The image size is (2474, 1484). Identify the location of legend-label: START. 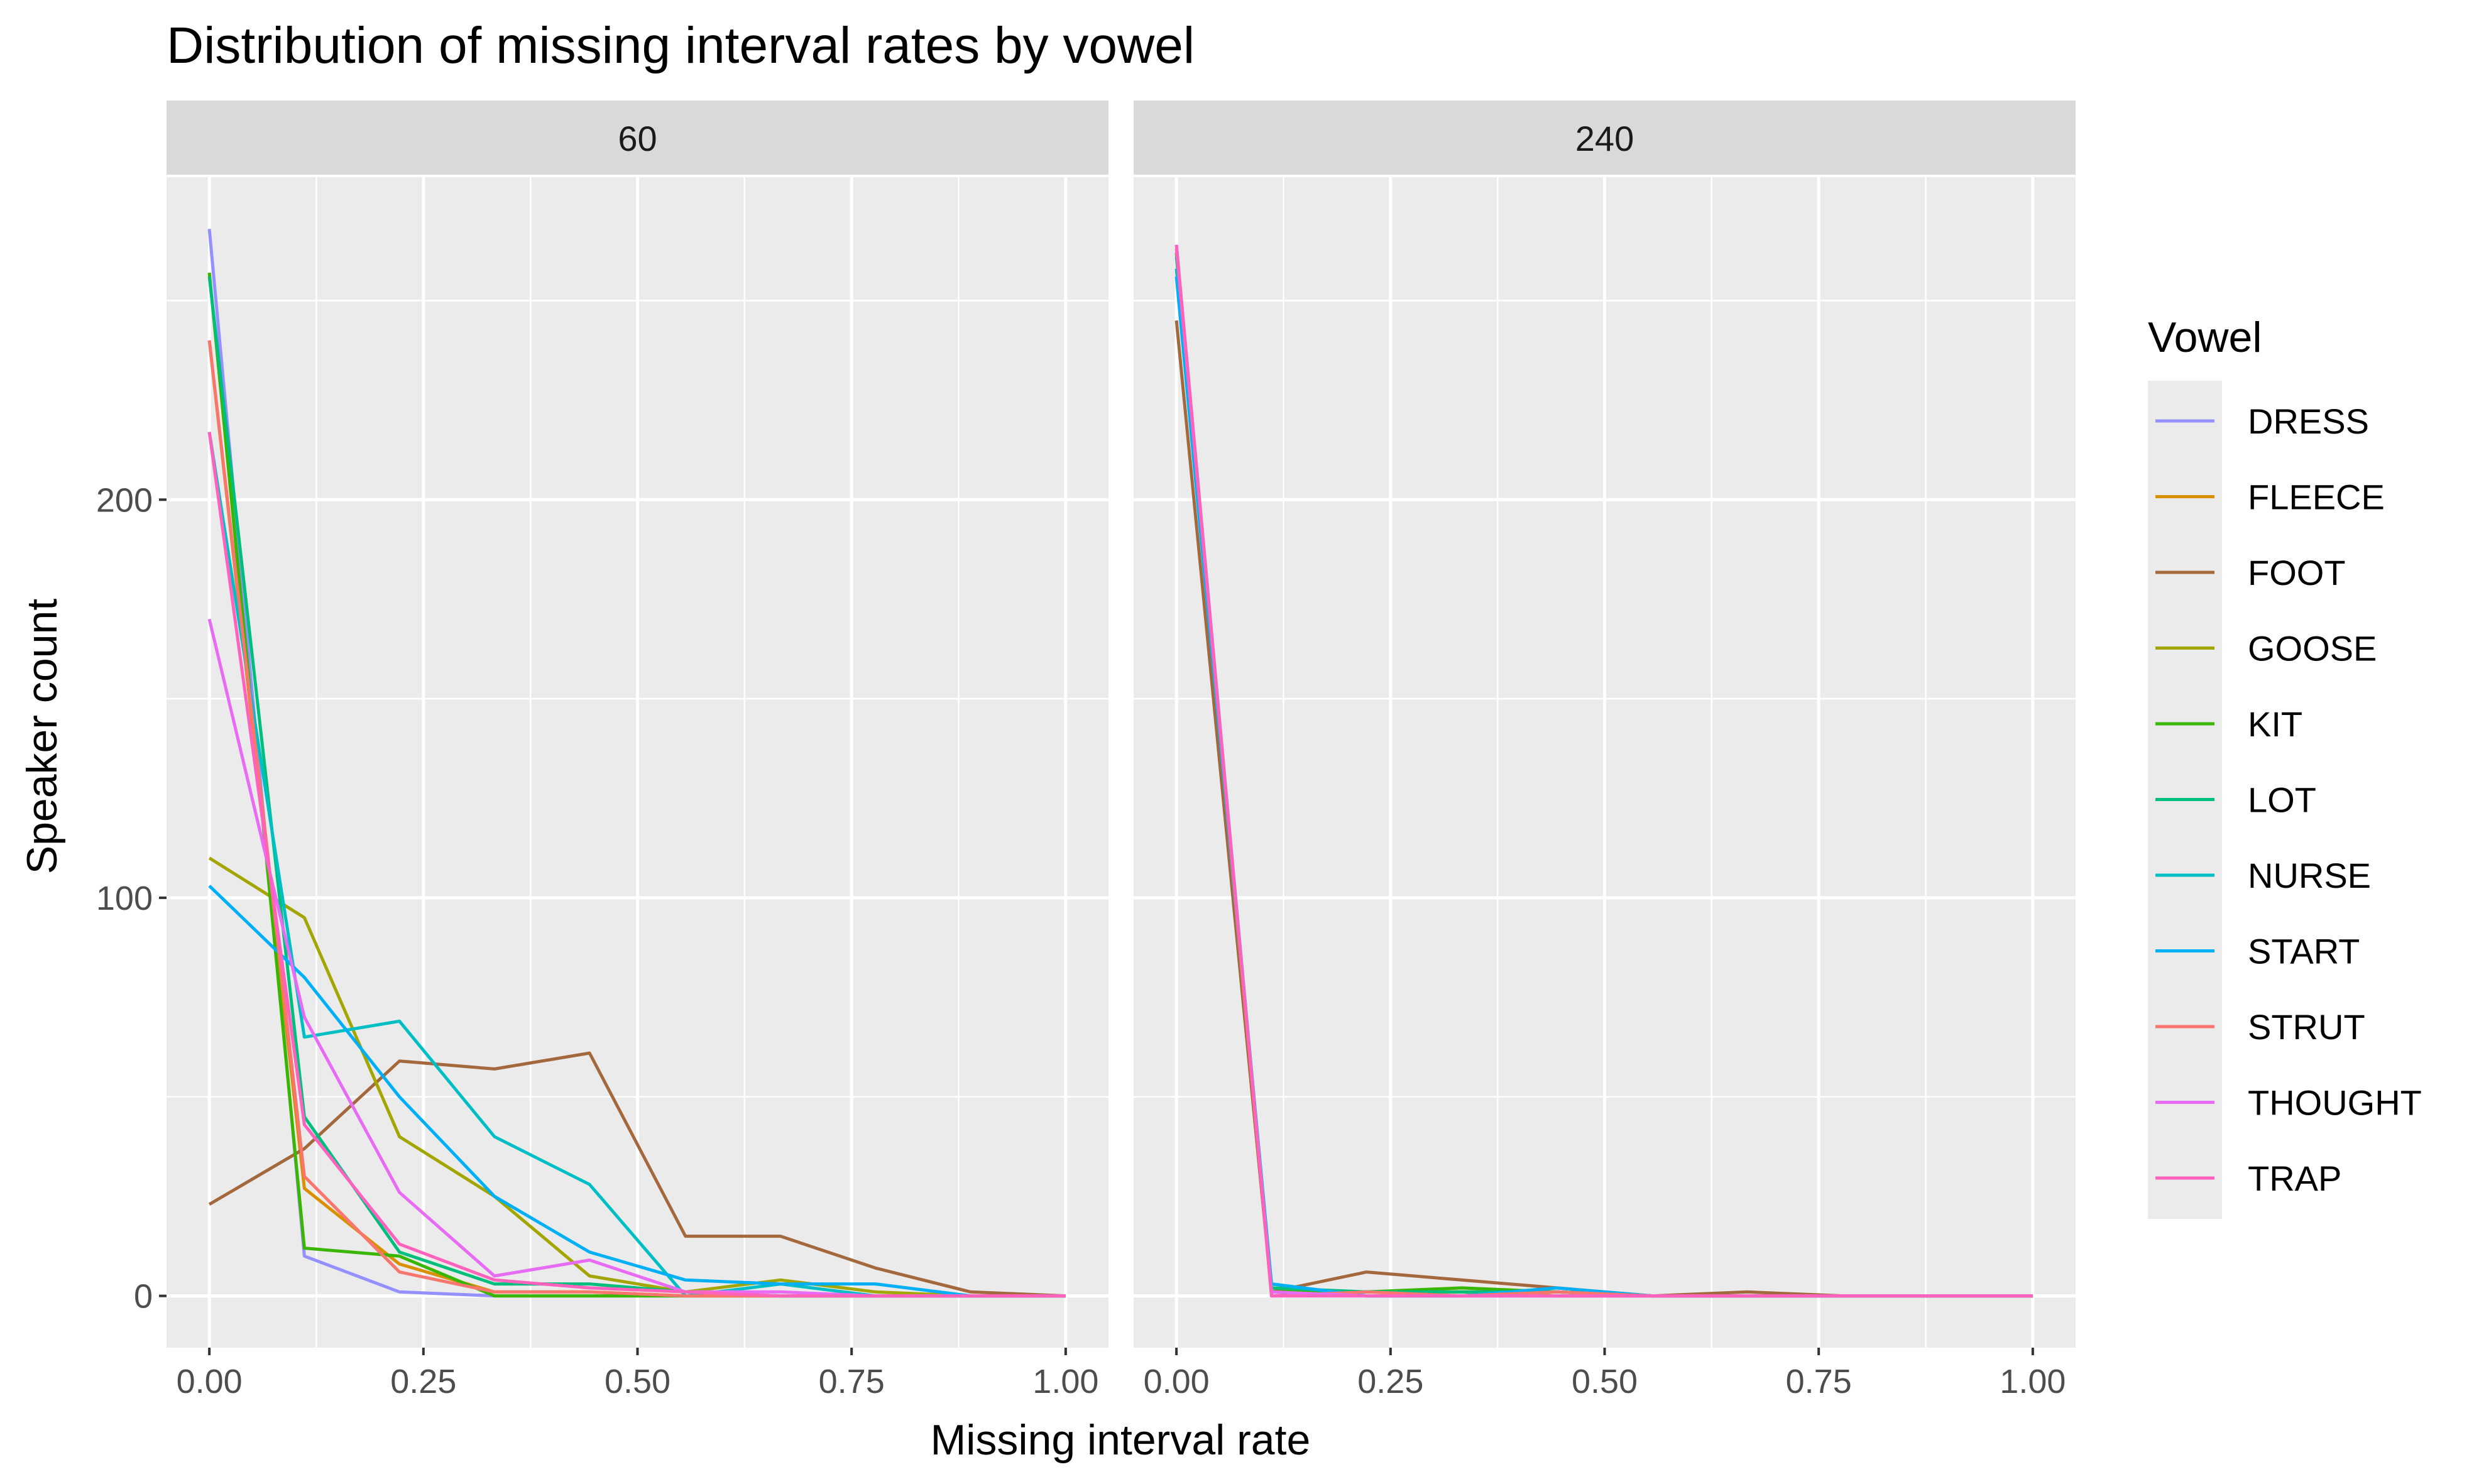
(2304, 951).